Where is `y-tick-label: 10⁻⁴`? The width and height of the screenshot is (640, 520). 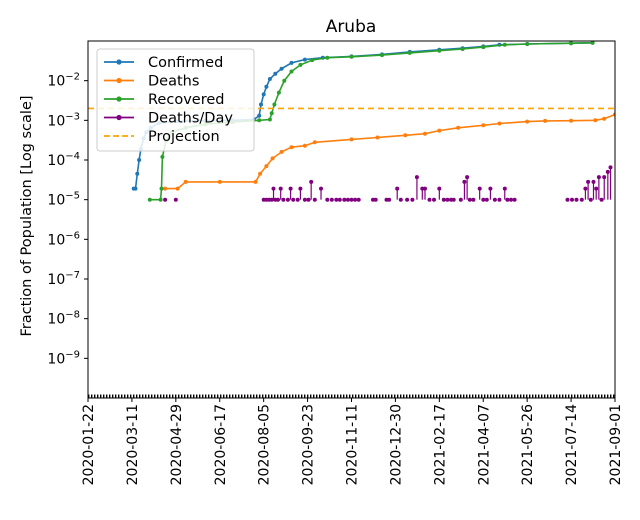 y-tick-label: 10⁻⁴ is located at coordinates (63, 160).